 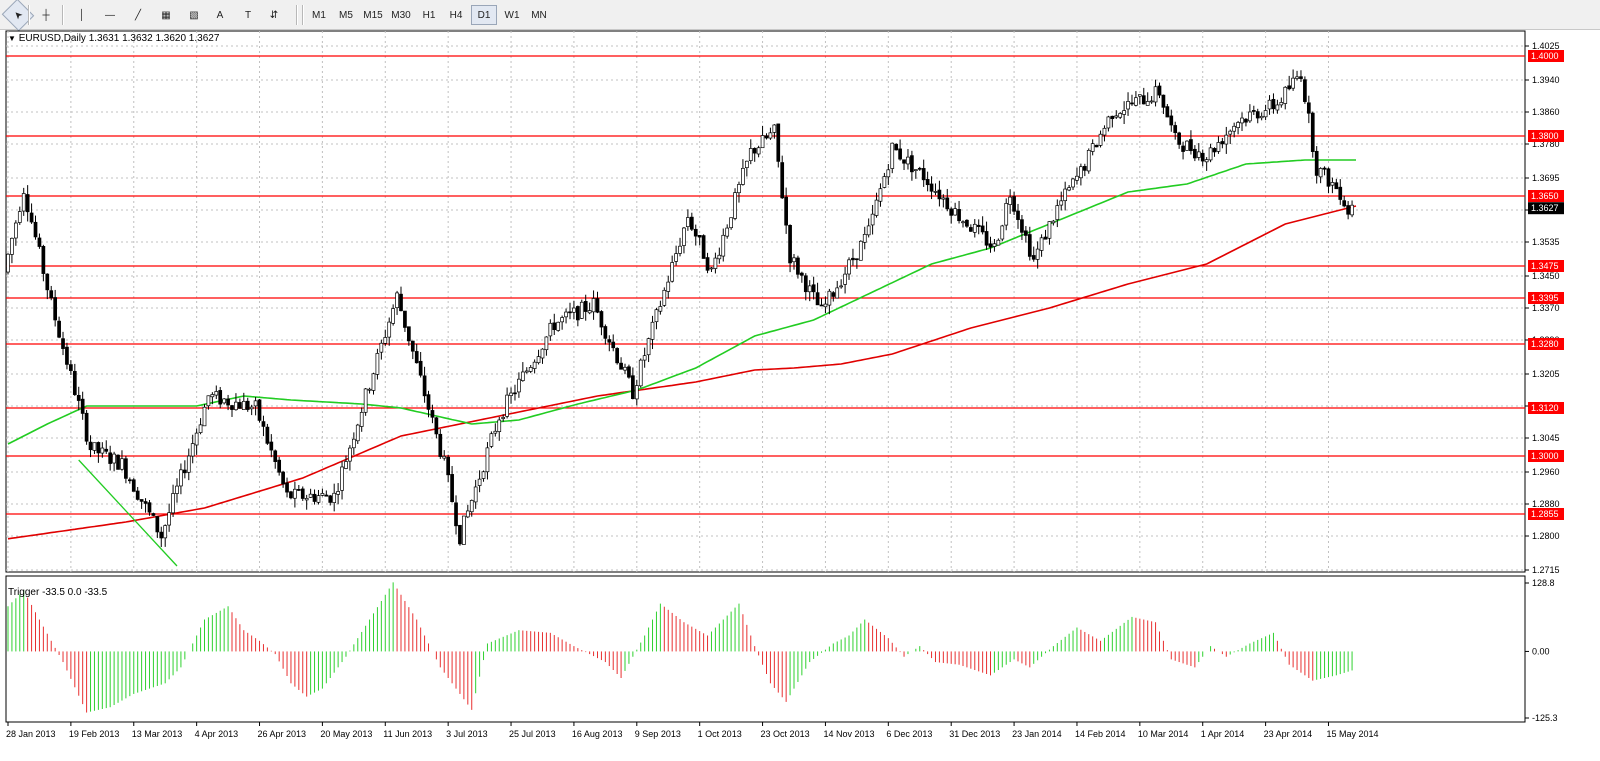 I want to click on timeframe-m15-button: M15, so click(x=373, y=15).